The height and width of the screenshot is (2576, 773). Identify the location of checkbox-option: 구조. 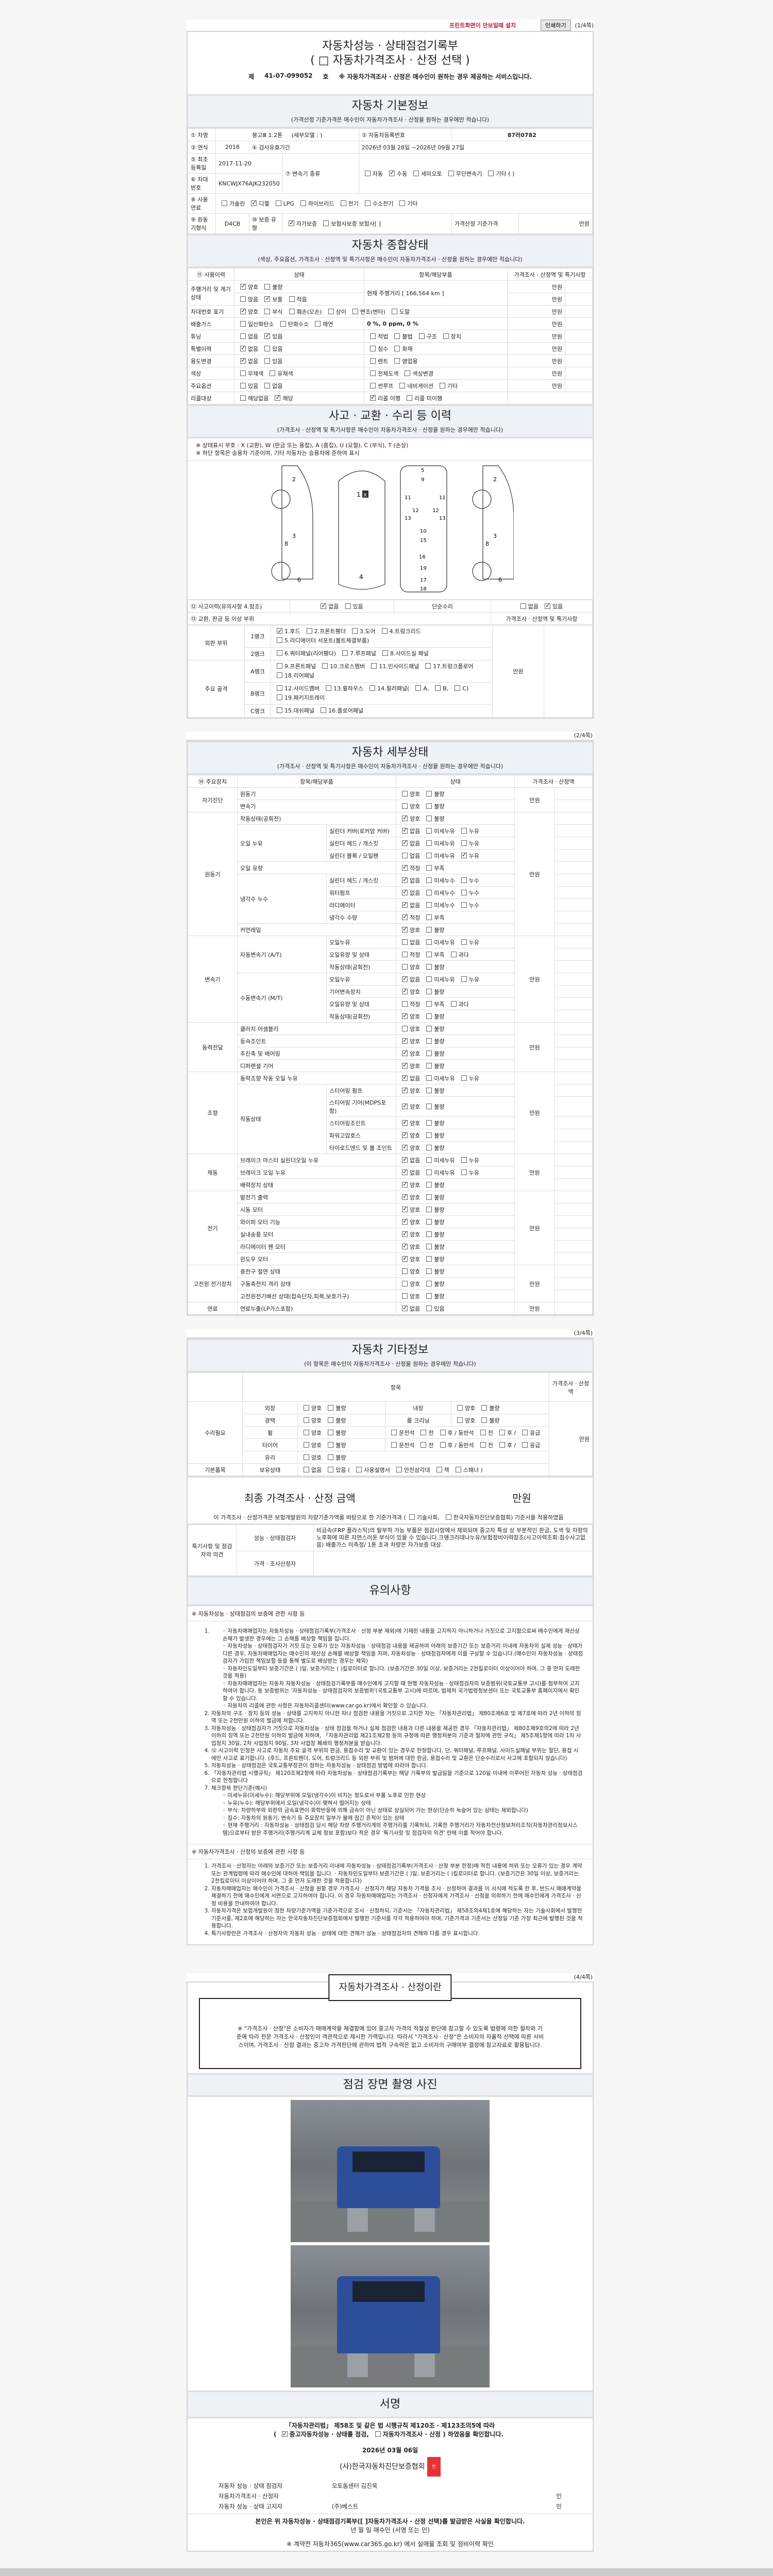
(427, 336).